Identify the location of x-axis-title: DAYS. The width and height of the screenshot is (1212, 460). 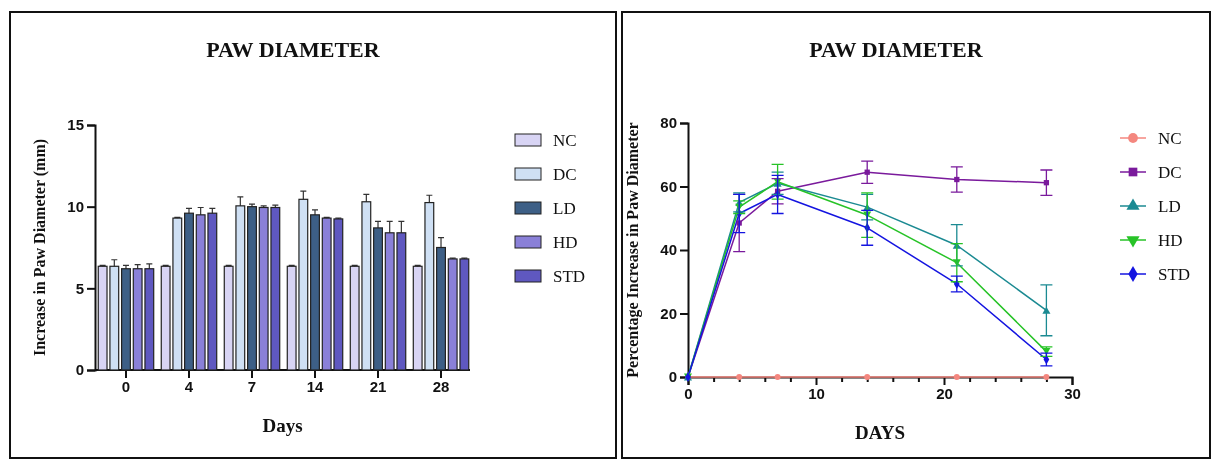
(880, 432).